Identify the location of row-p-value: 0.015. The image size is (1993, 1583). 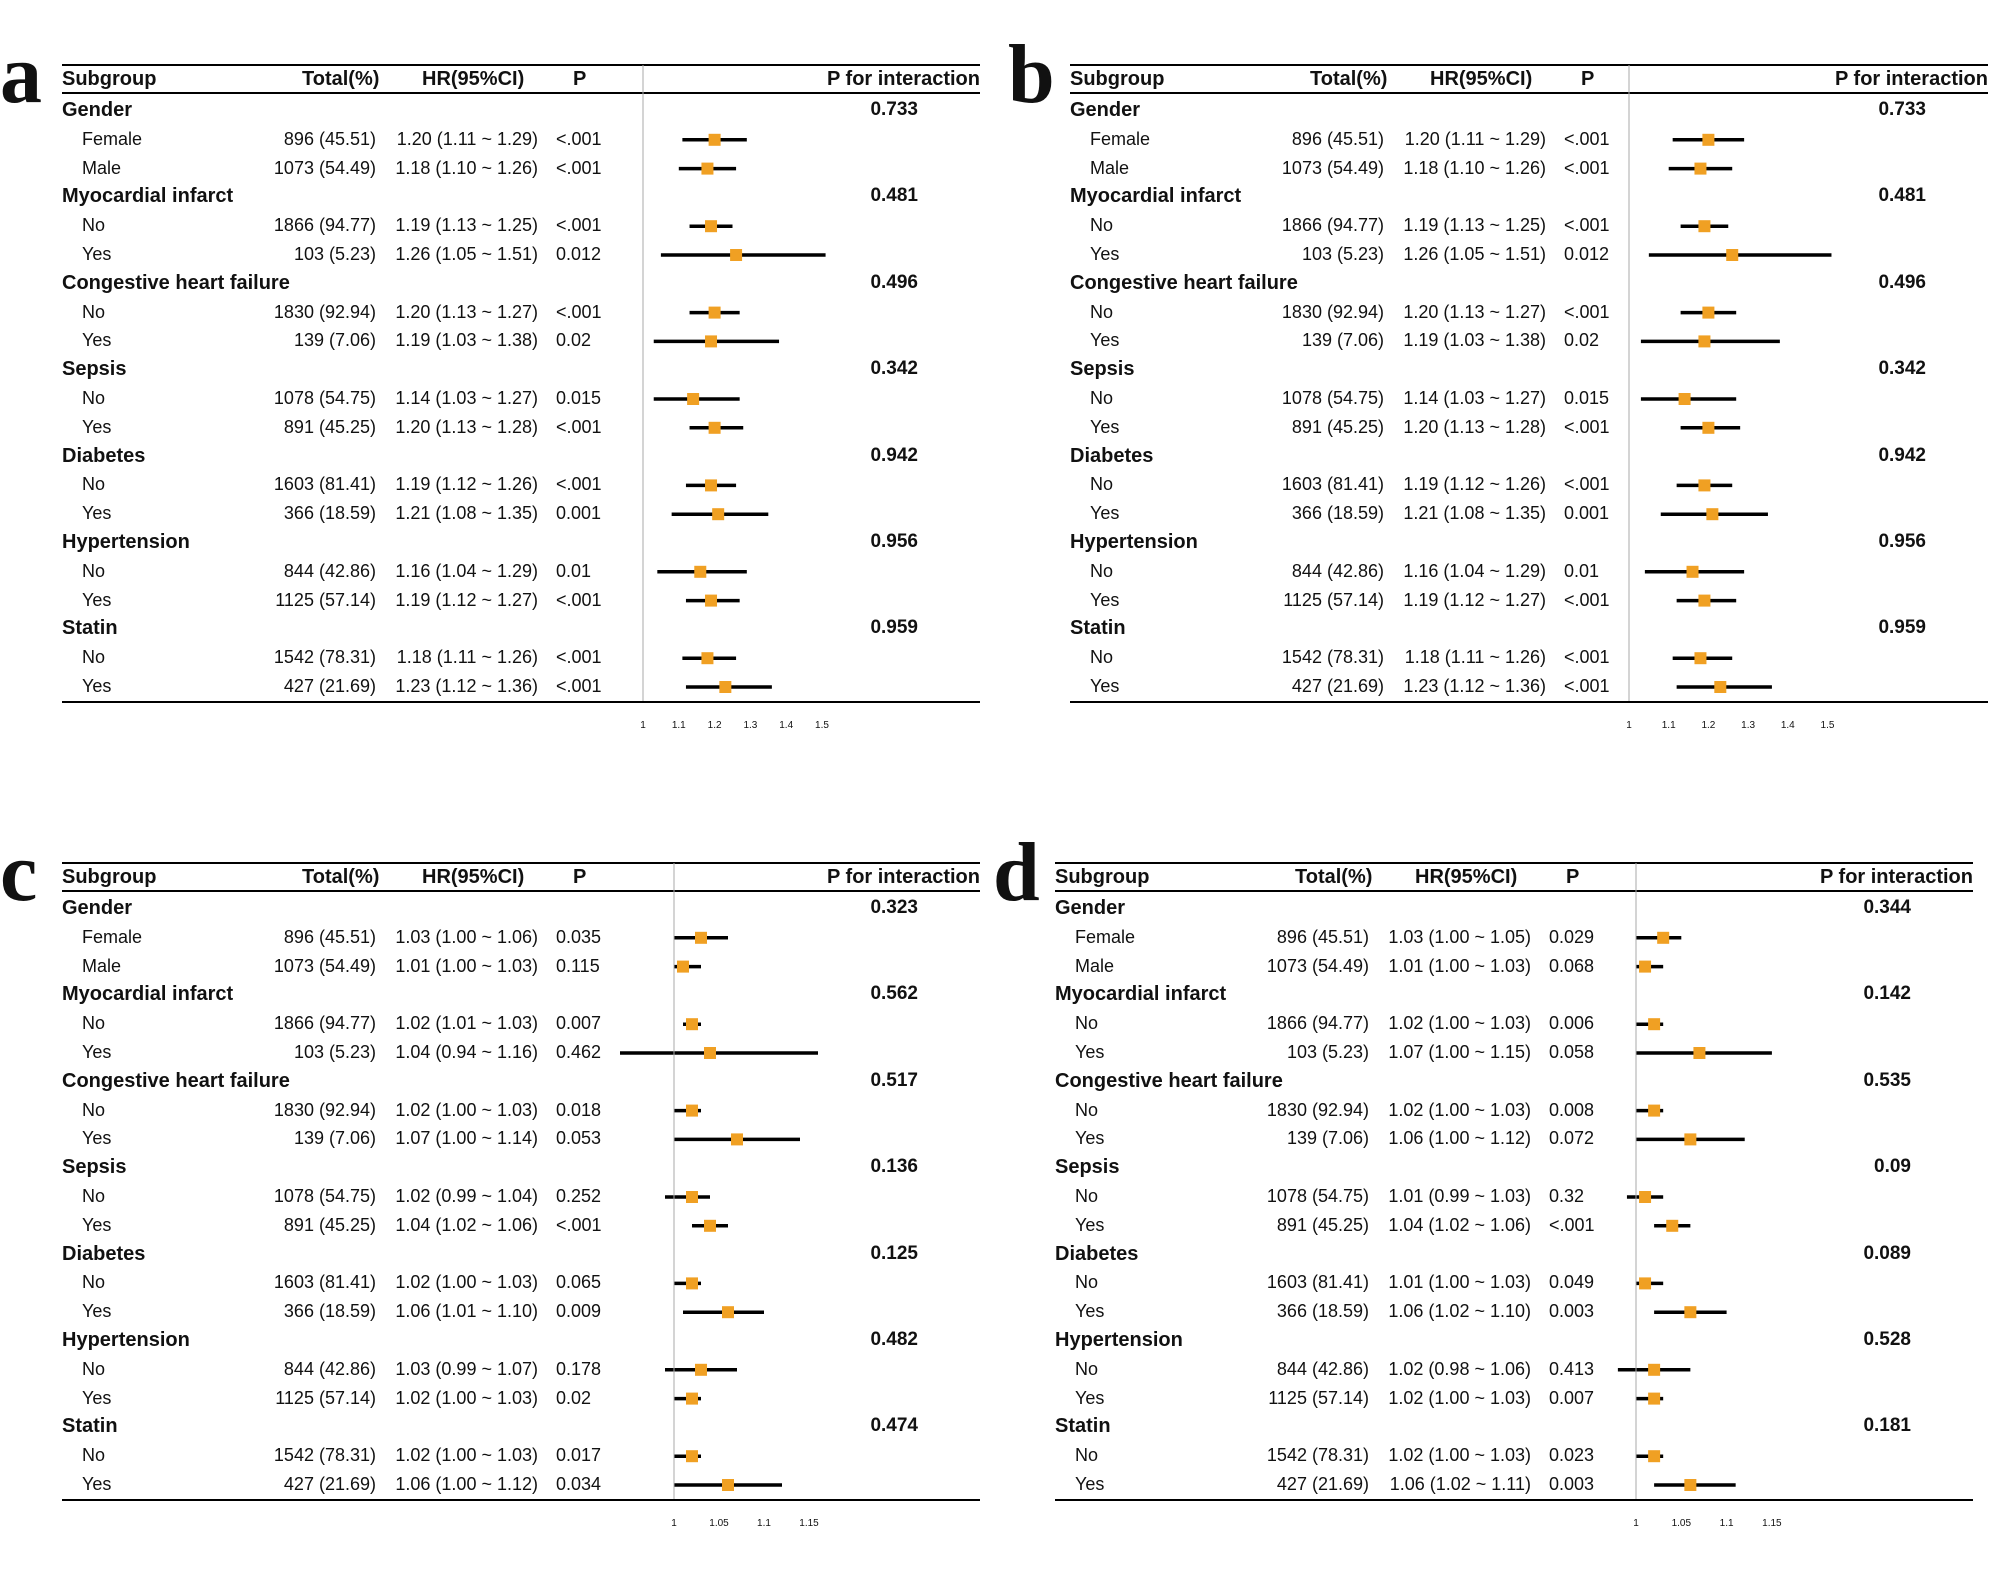
(1587, 398).